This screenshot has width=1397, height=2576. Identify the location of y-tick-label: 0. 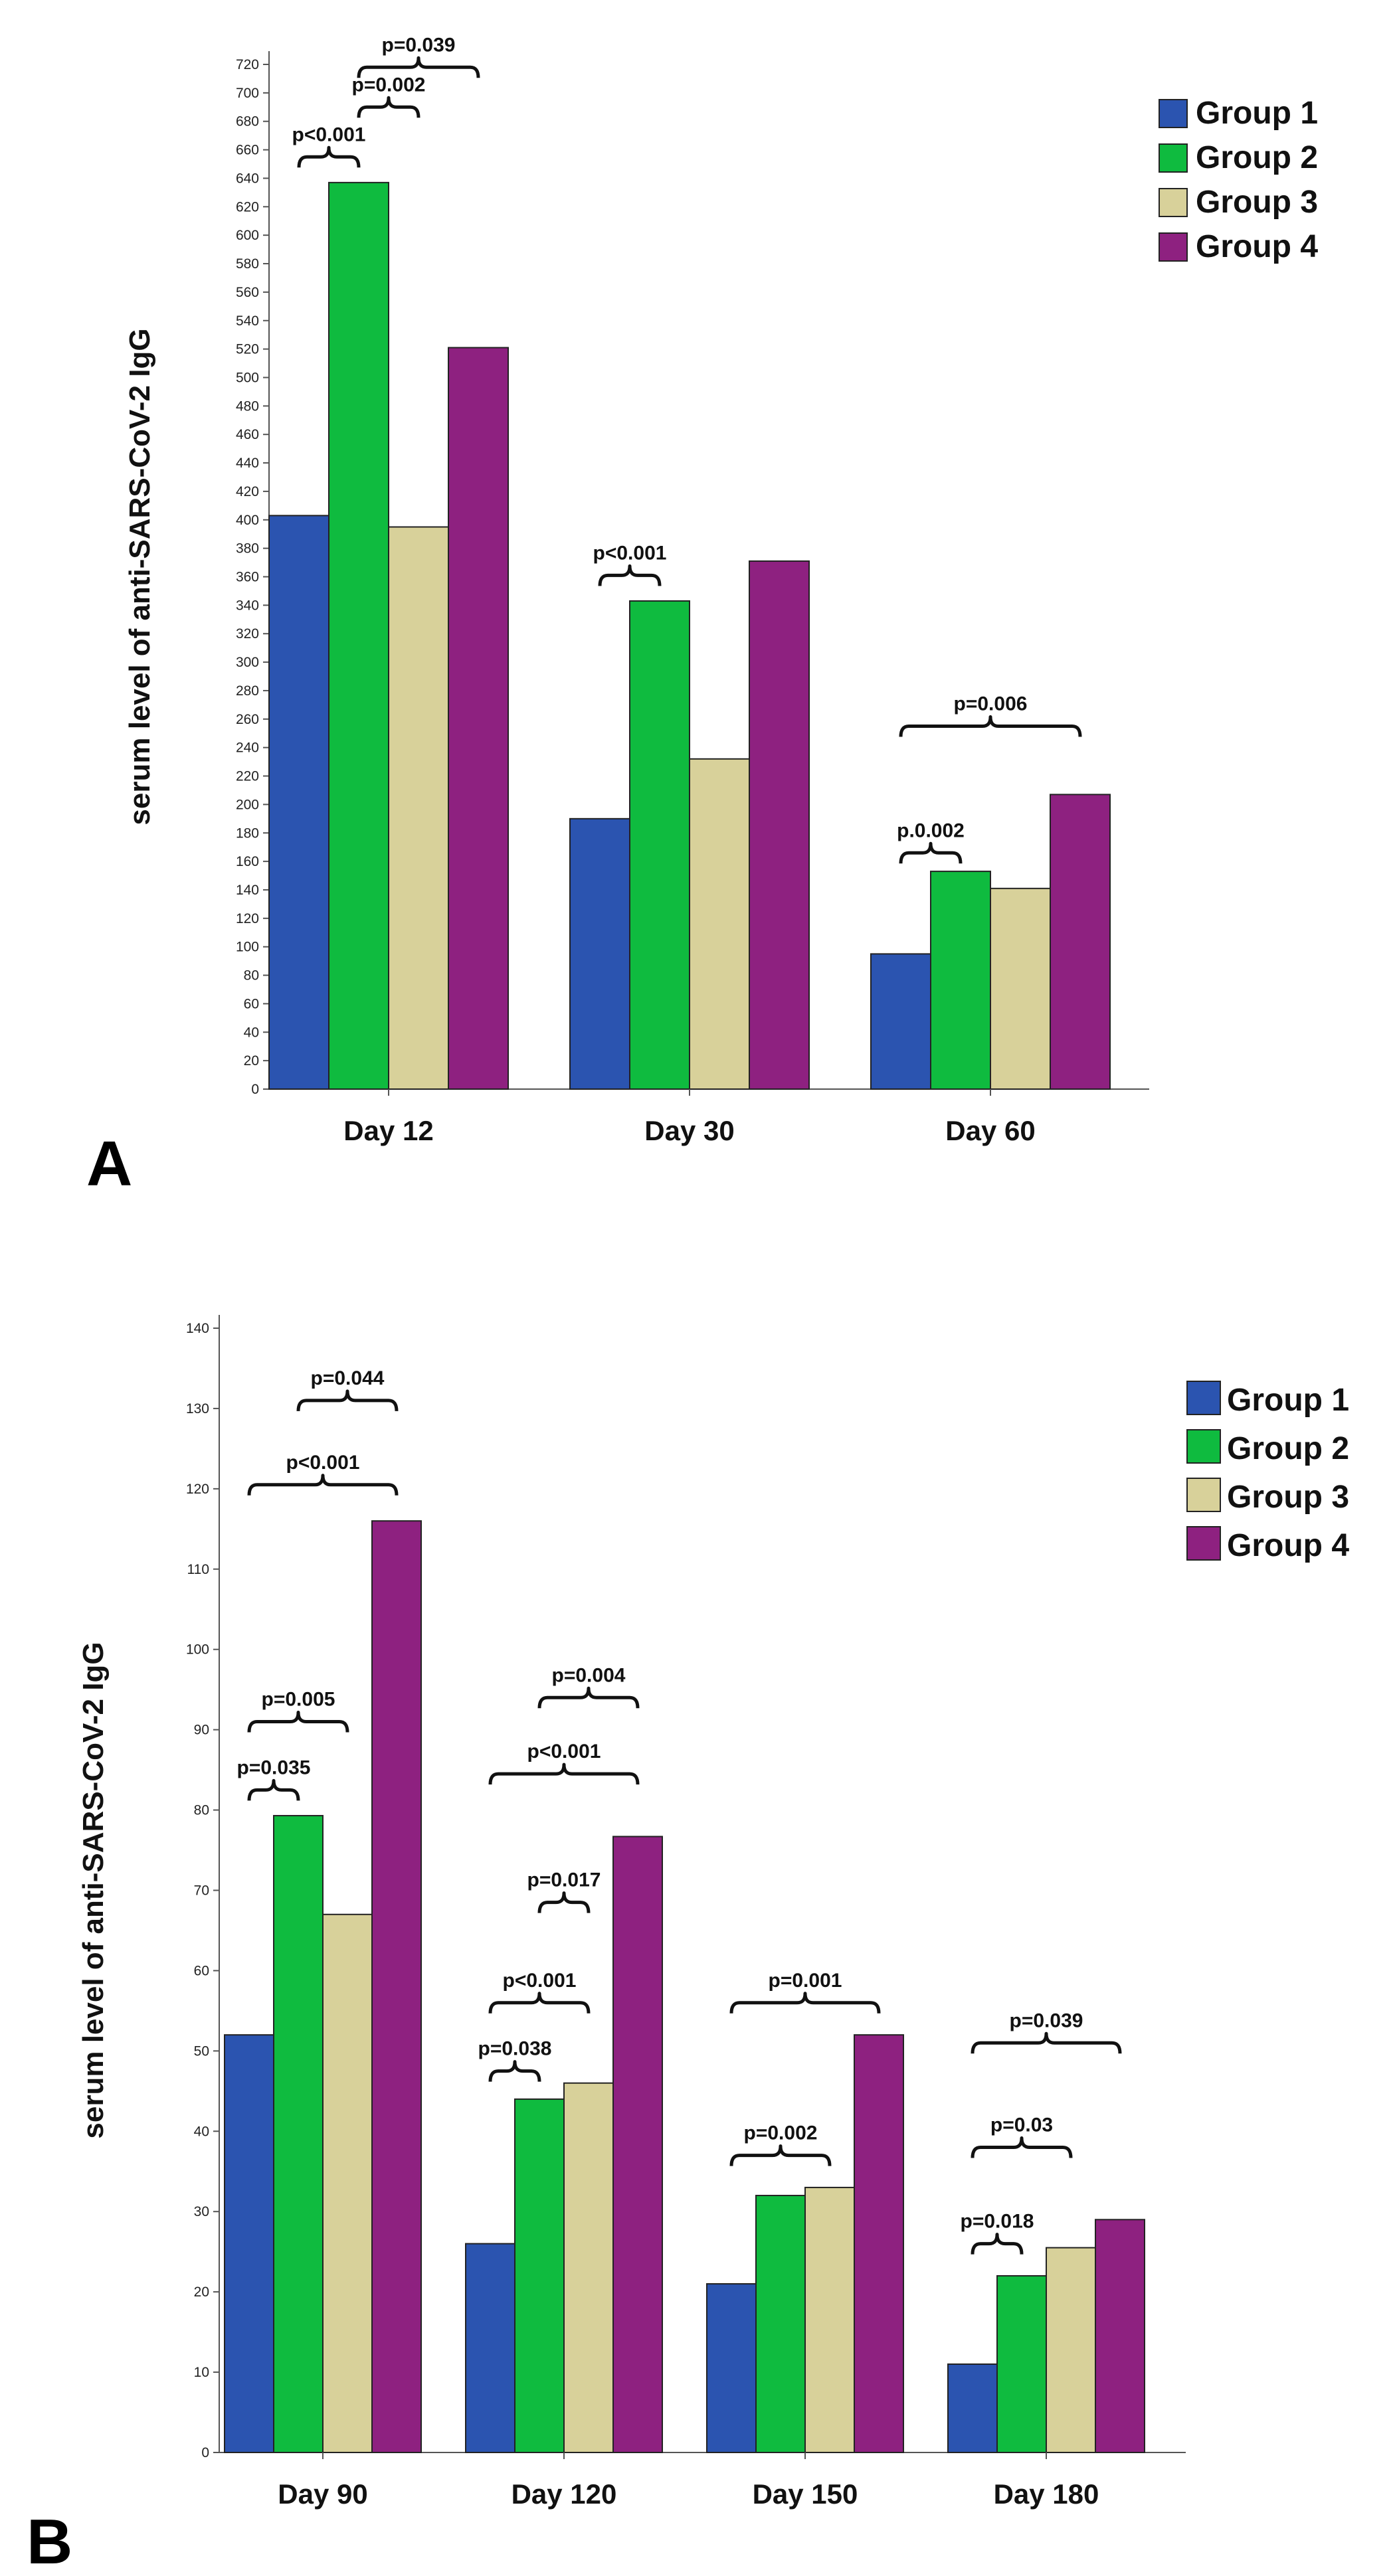
(205, 2452).